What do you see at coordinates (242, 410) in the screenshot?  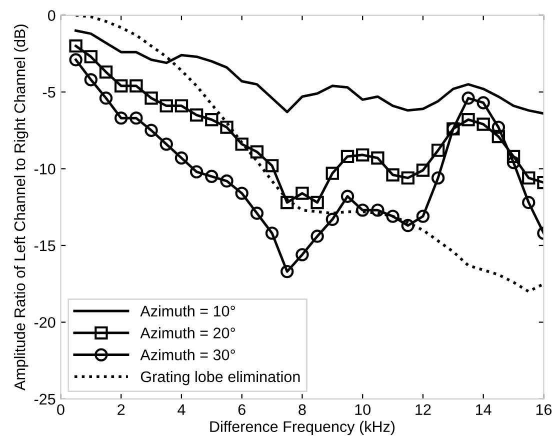 I see `x-tick-label: 6` at bounding box center [242, 410].